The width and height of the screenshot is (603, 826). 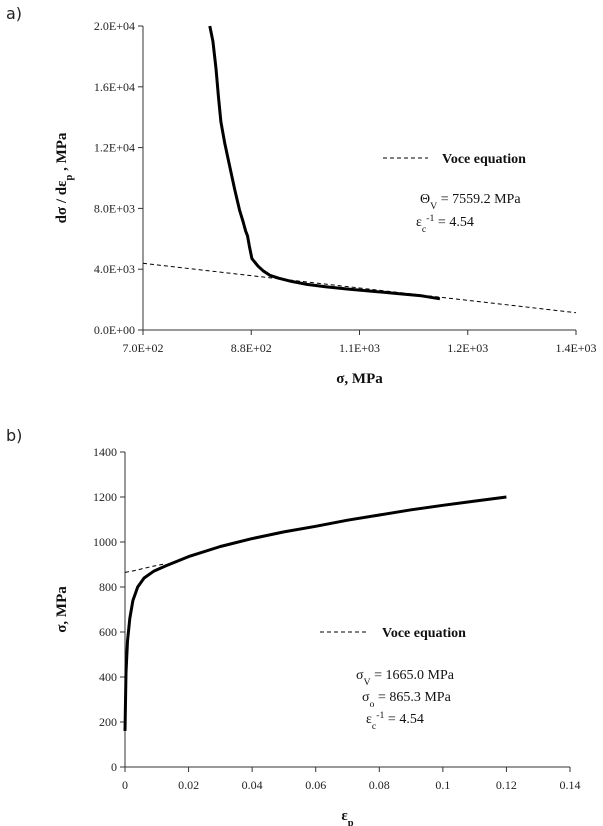 I want to click on x-tick-label: 0.04, so click(x=252, y=785).